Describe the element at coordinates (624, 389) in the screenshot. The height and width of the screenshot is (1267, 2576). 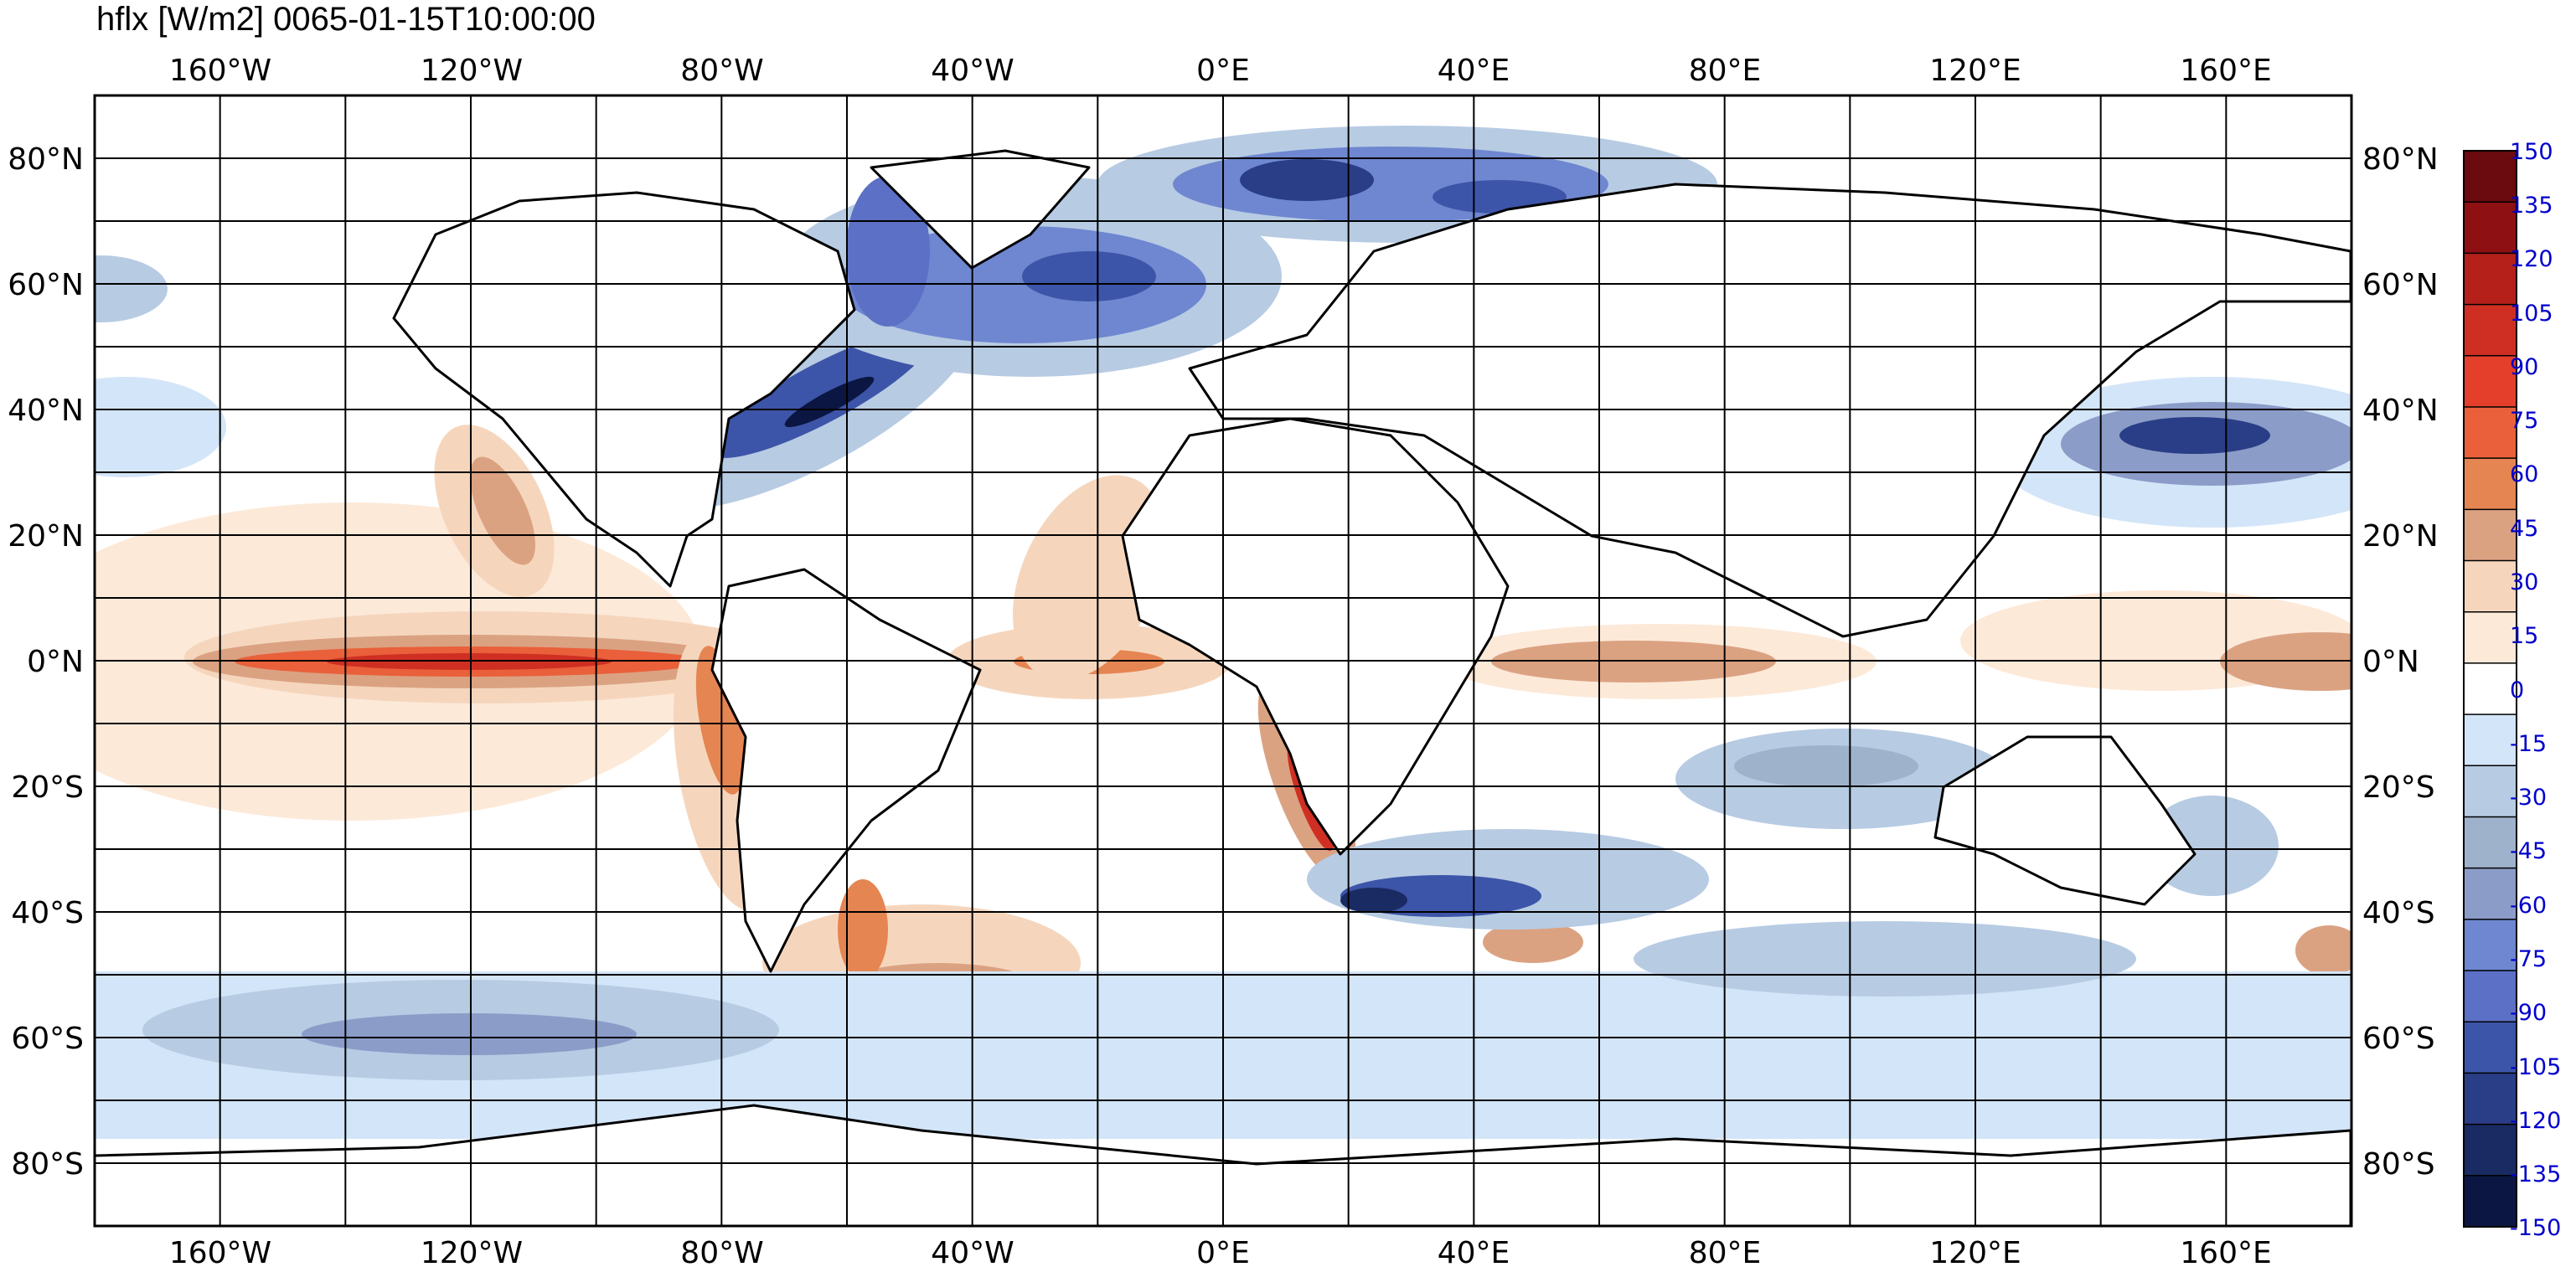
I see `north-america` at that location.